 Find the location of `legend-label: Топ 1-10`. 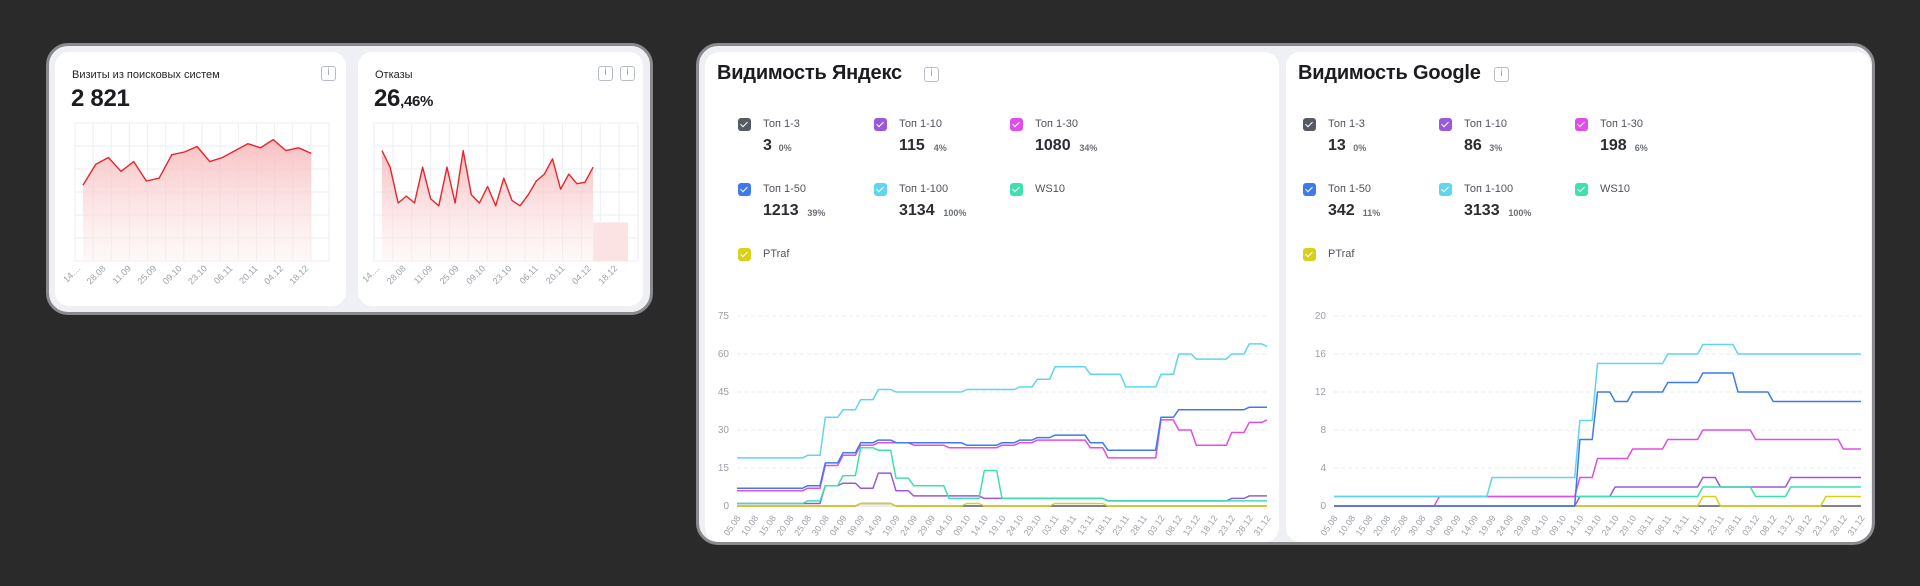

legend-label: Топ 1-10 is located at coordinates (1486, 124).